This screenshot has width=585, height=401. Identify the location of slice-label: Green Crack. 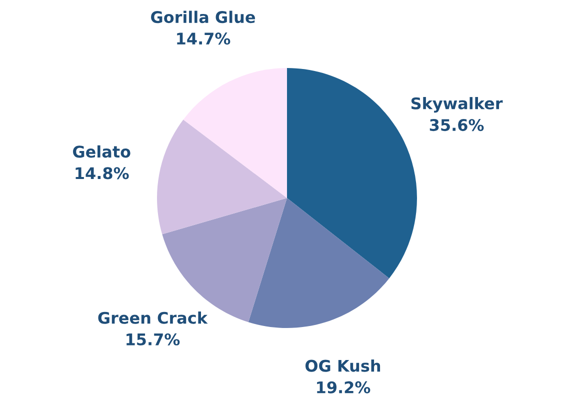
(153, 318).